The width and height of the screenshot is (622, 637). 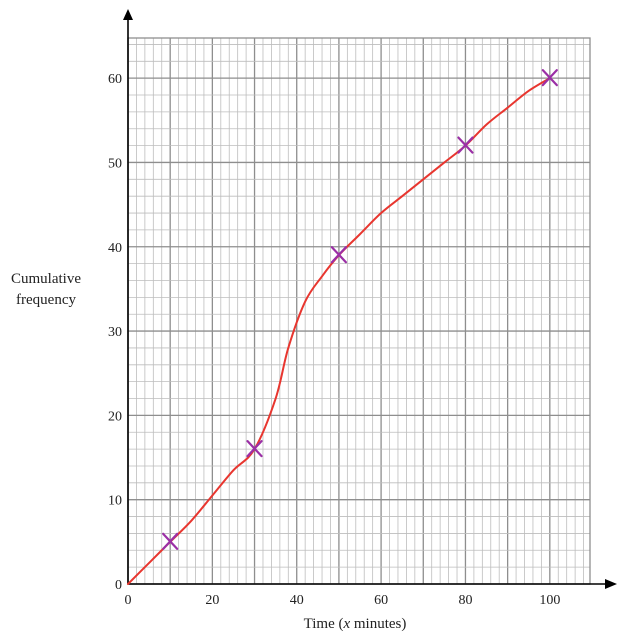 I want to click on x-tick-label: 20, so click(x=212, y=600).